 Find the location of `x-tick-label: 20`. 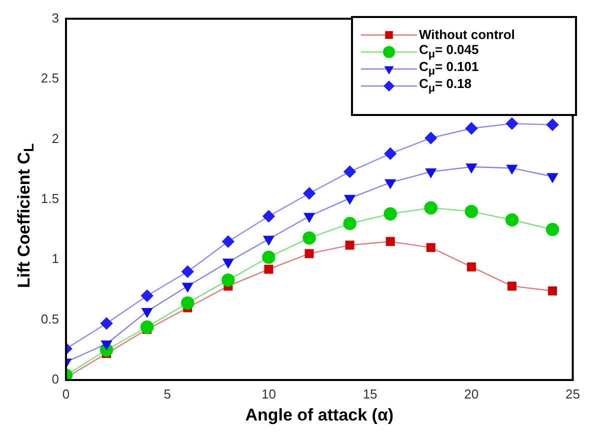

x-tick-label: 20 is located at coordinates (471, 394).